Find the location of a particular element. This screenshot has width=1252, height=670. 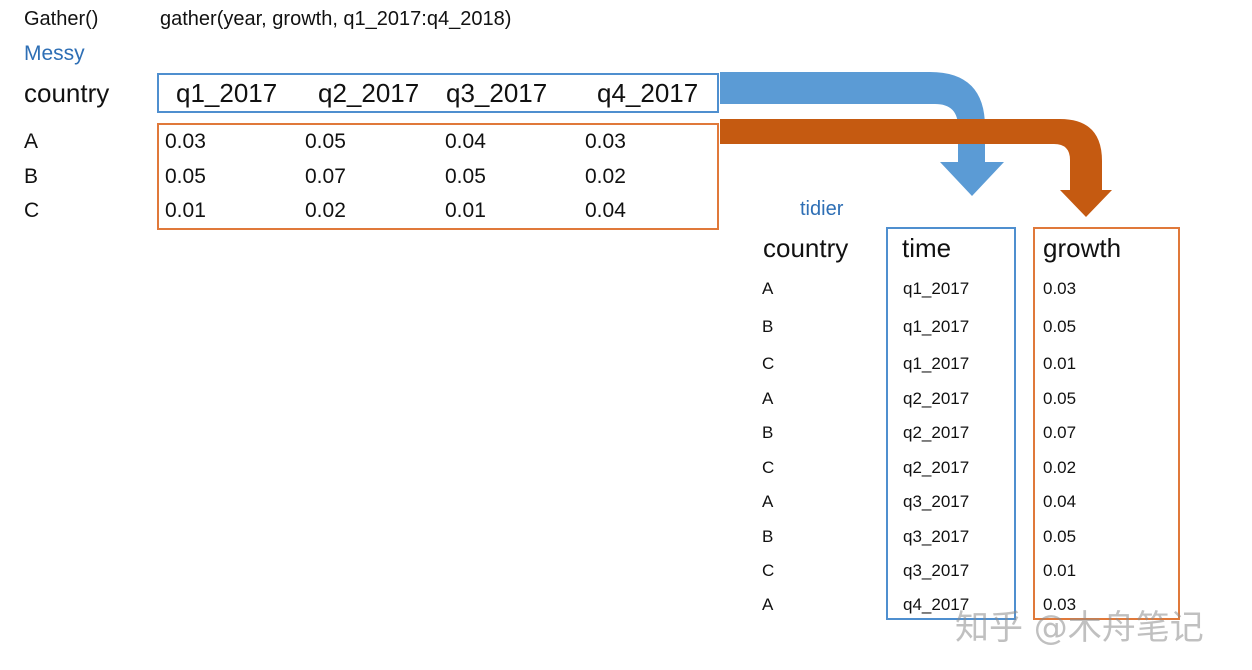

tidier-growth-box is located at coordinates (1106, 423).